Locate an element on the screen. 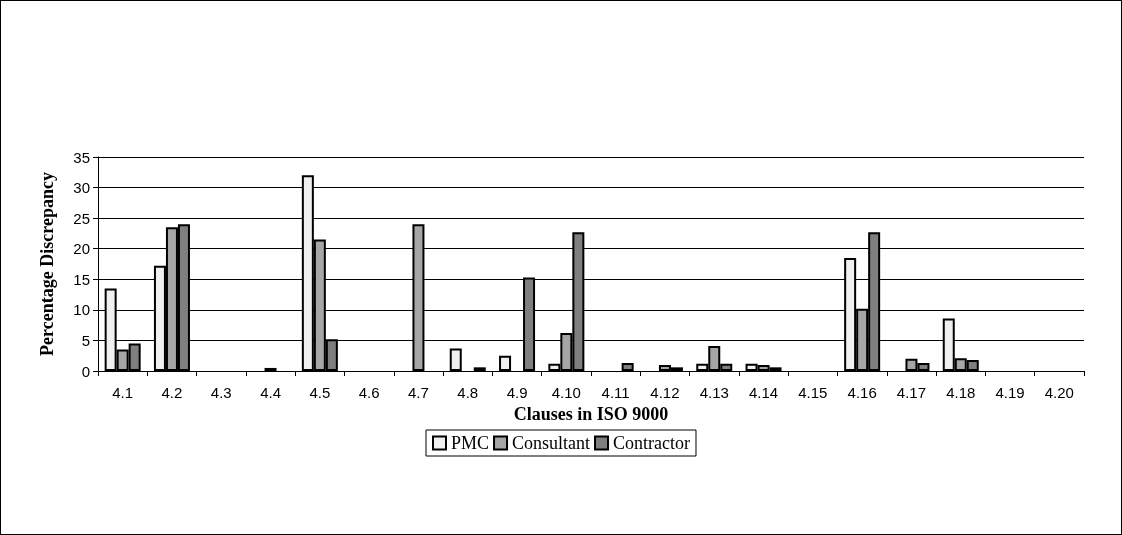 The width and height of the screenshot is (1122, 535). x-tick-label: 4.9 is located at coordinates (517, 392).